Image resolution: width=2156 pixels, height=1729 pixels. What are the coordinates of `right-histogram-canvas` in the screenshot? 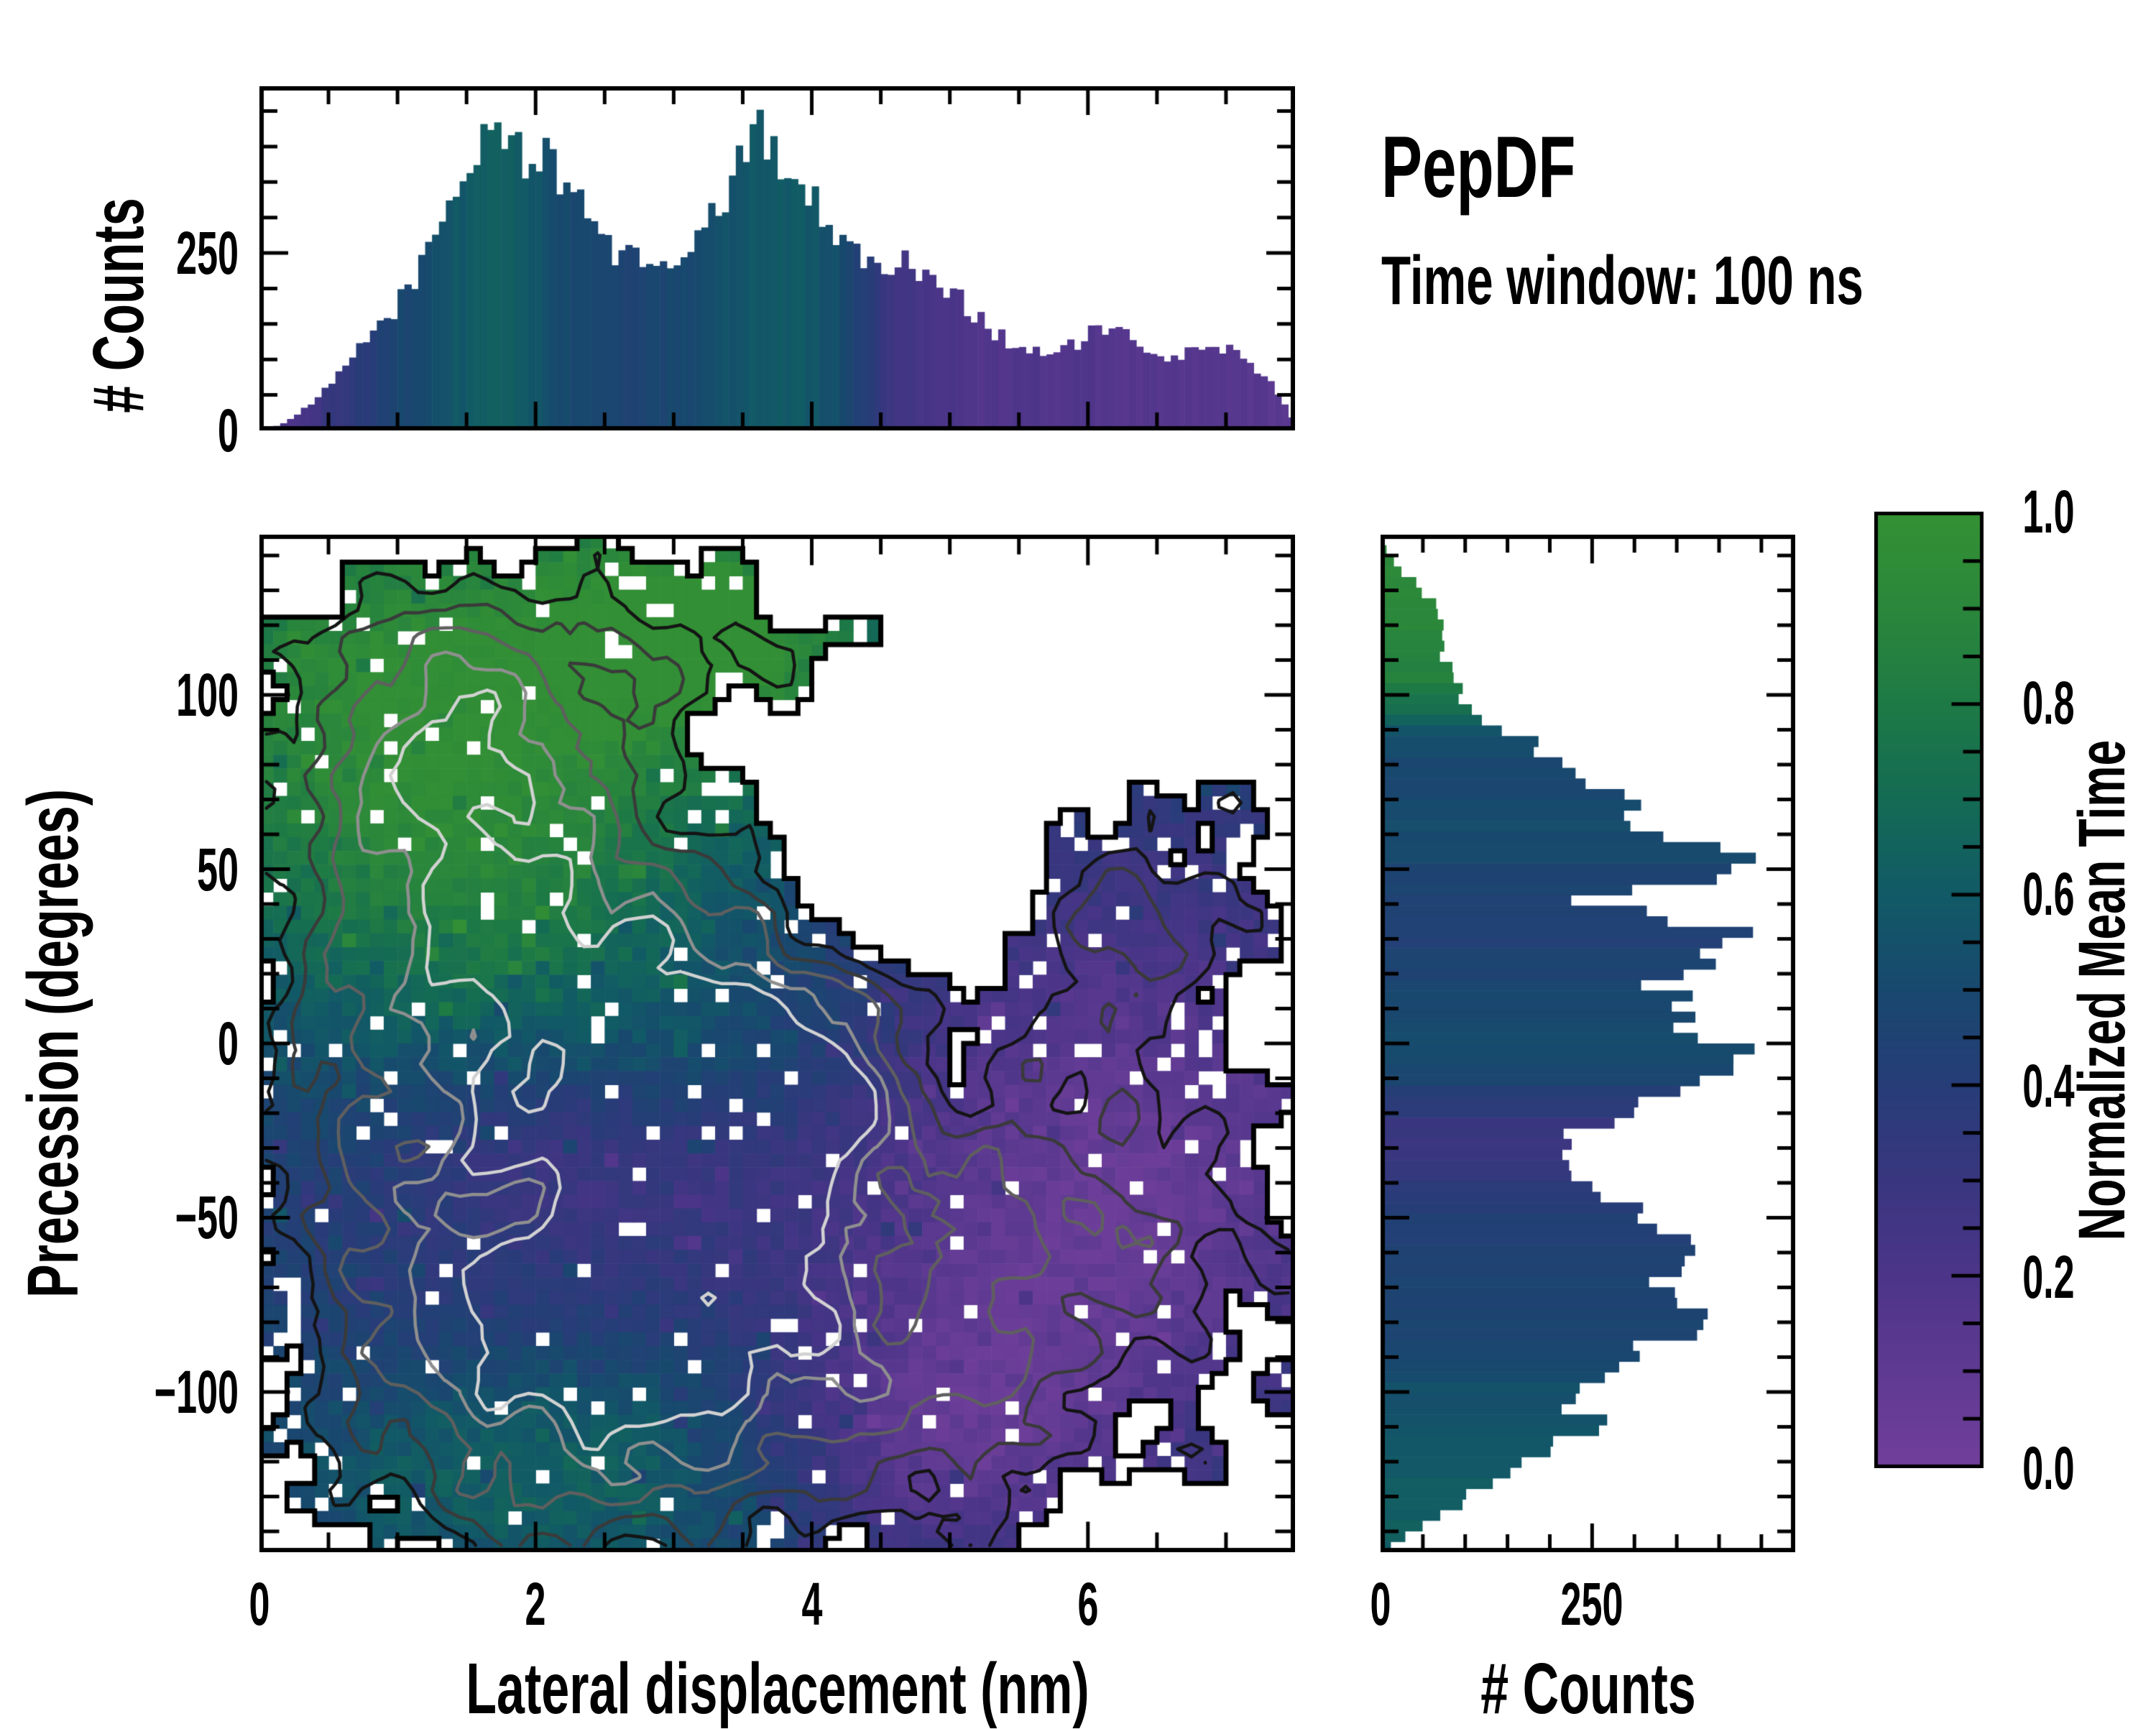 It's located at (1588, 1043).